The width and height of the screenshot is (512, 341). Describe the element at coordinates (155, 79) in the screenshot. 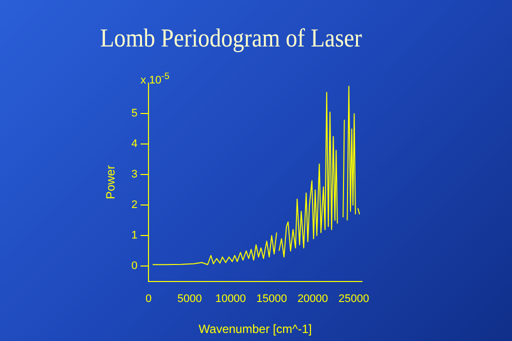

I see `annotation: x 10$^{-5}$` at that location.